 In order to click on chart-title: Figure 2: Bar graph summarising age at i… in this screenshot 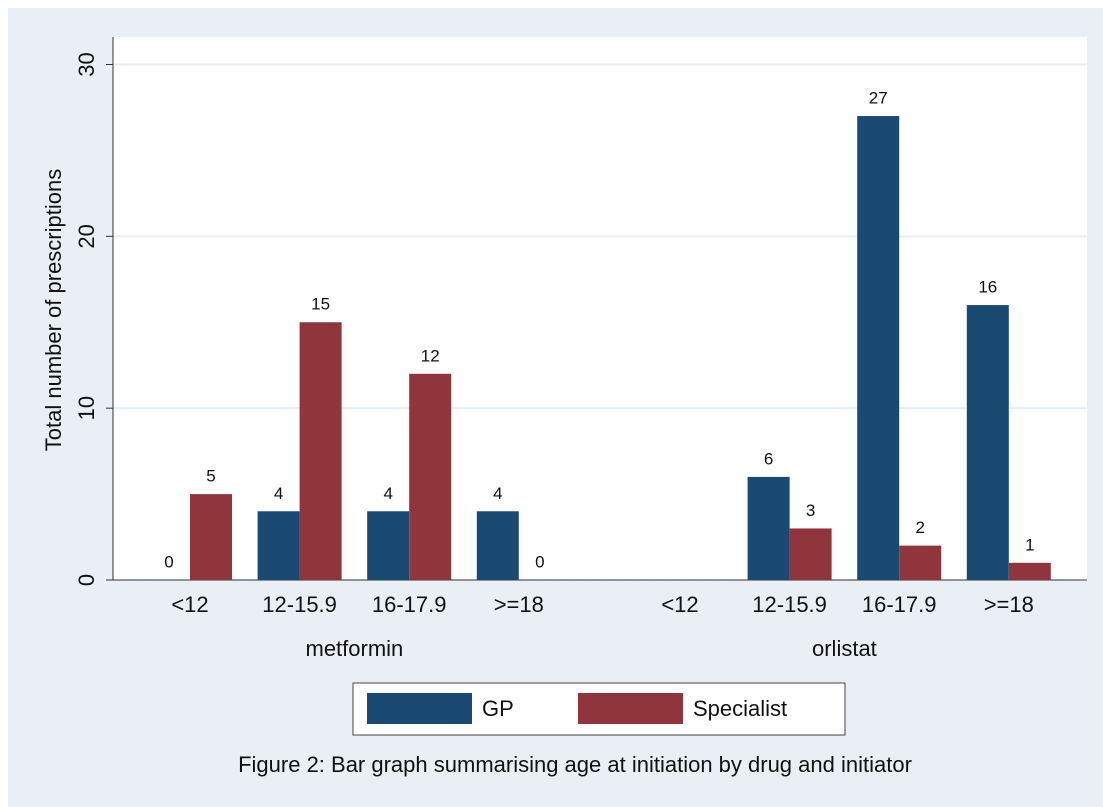, I will do `click(575, 764)`.